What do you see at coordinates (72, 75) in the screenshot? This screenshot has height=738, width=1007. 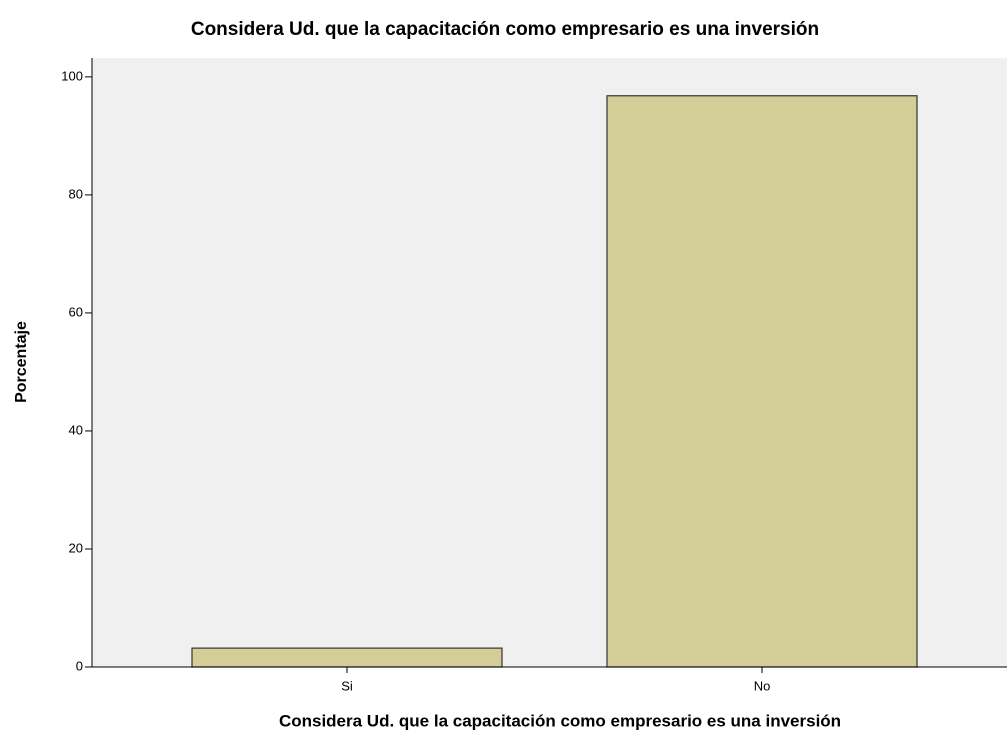 I see `y-tick-label: 100` at bounding box center [72, 75].